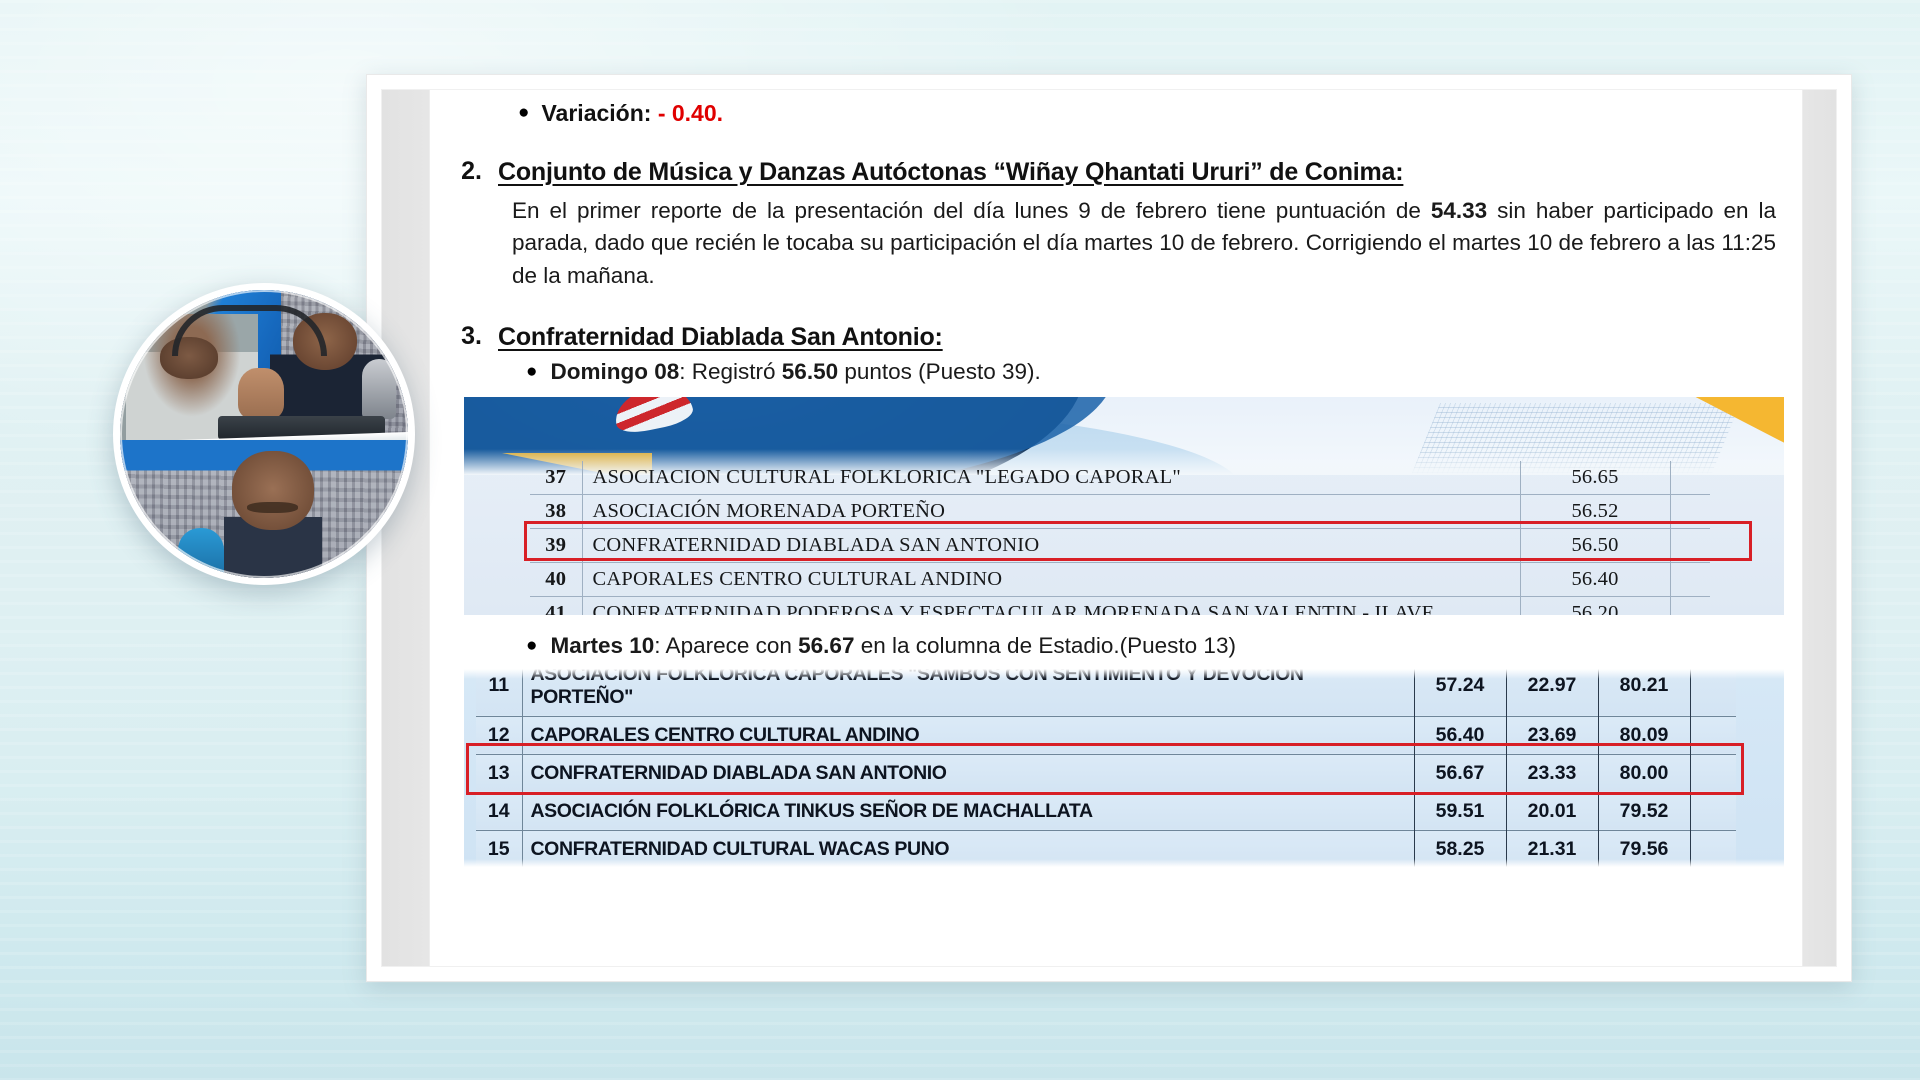 The width and height of the screenshot is (1920, 1080). I want to click on second-host-person, so click(272, 514).